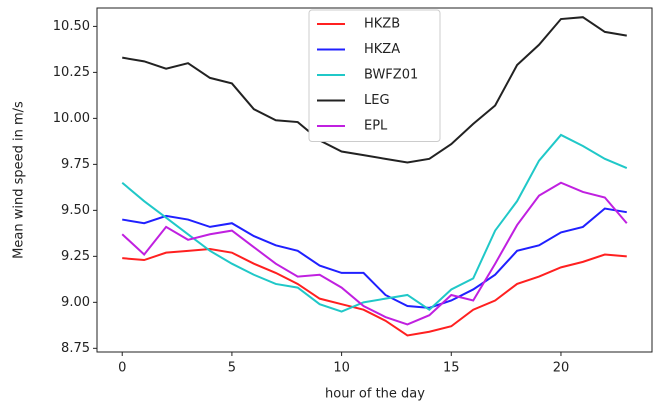 The image size is (656, 411). I want to click on legend: HKZB HKZA BWFZ01 LEG EPL, so click(374, 75).